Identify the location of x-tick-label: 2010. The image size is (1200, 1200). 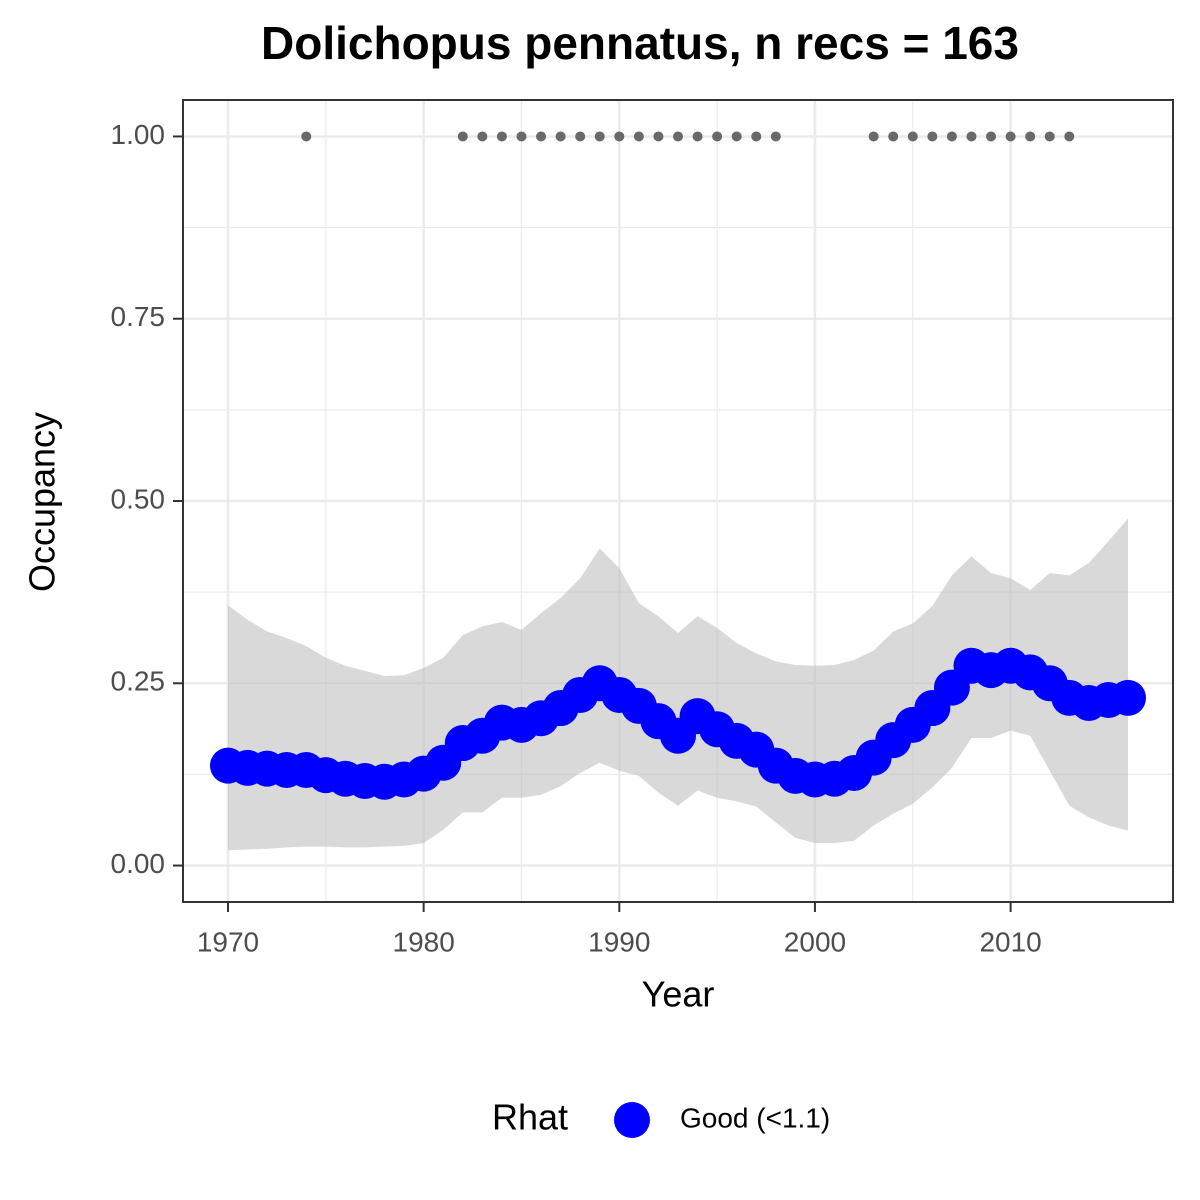
(1010, 941).